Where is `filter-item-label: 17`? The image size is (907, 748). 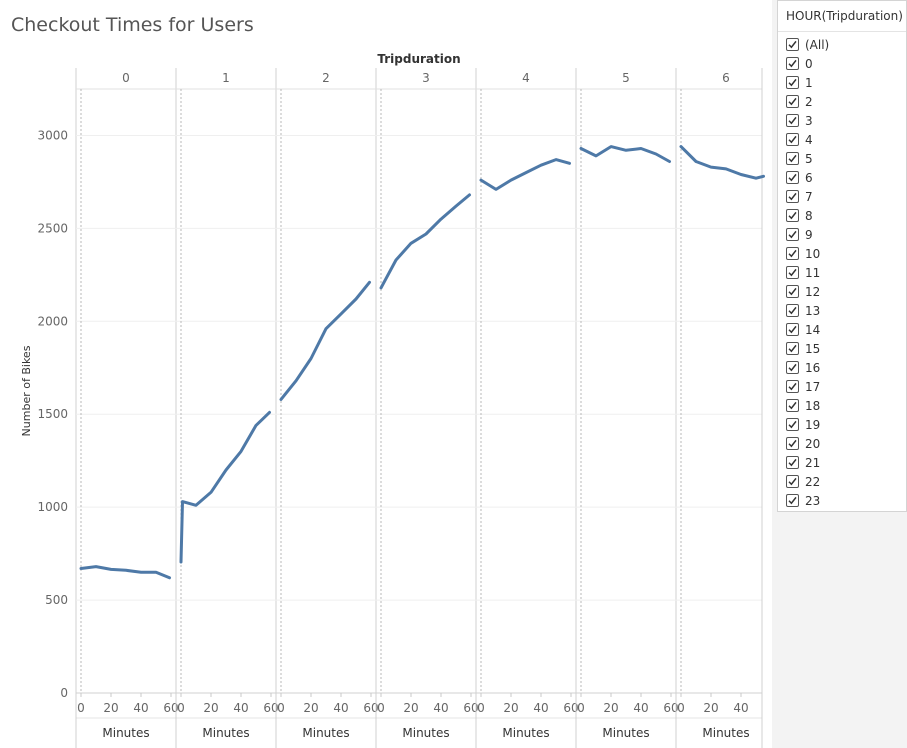 filter-item-label: 17 is located at coordinates (813, 386).